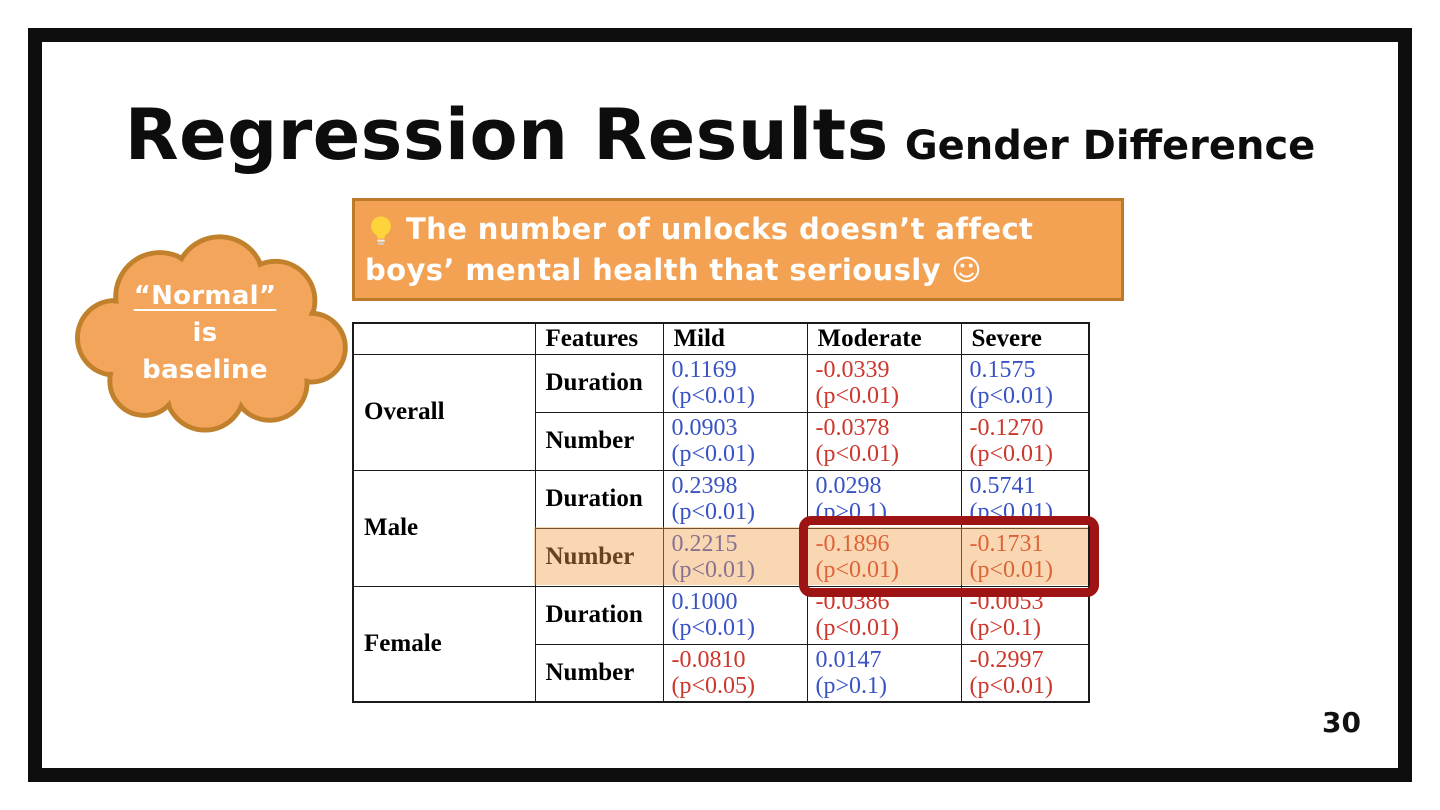 This screenshot has width=1440, height=810. I want to click on coefficient-value: 0.5741, so click(1002, 486).